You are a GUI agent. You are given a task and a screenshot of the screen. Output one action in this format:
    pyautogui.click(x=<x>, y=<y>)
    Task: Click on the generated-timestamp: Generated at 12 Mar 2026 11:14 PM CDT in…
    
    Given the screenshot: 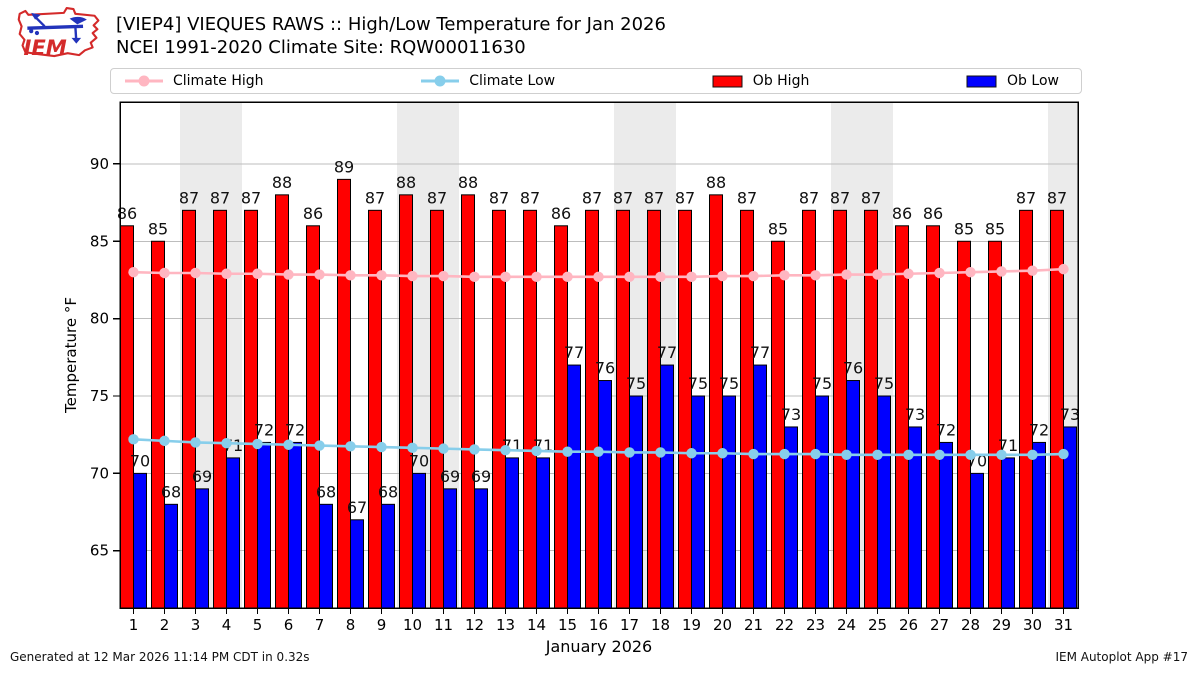 What is the action you would take?
    pyautogui.click(x=160, y=657)
    